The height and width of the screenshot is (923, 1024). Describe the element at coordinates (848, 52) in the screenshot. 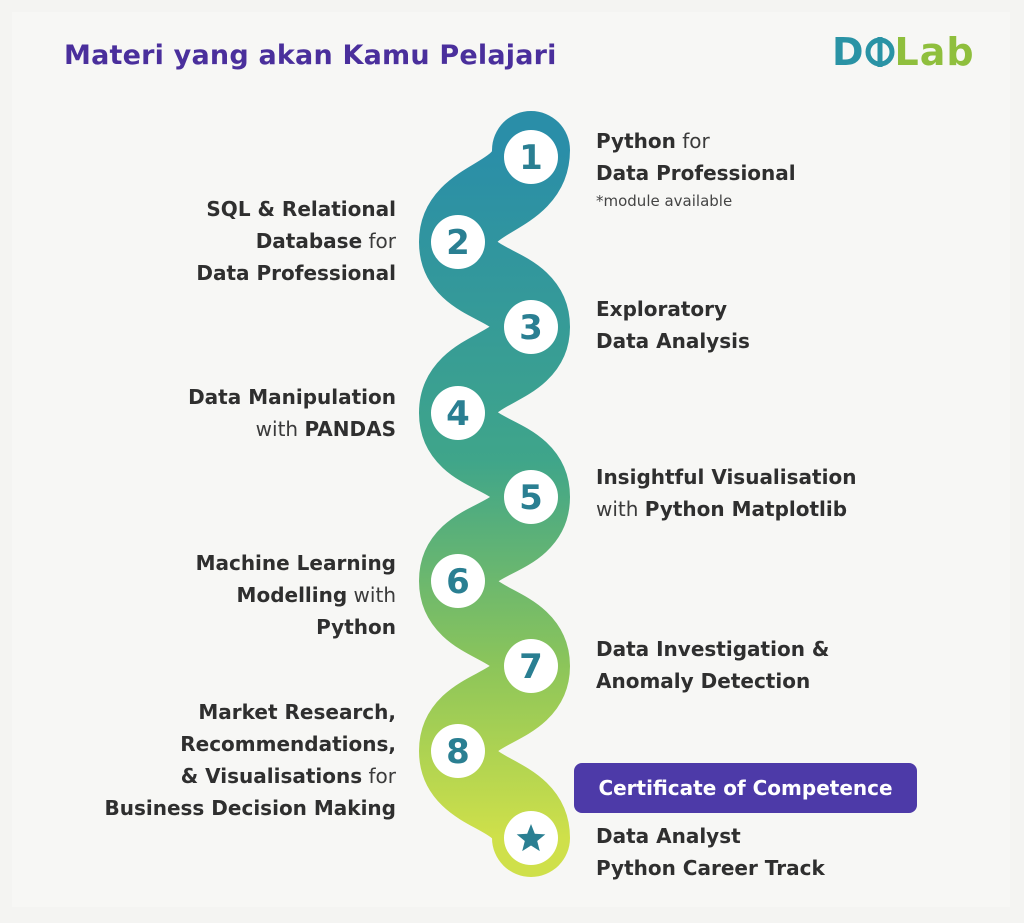

I see `logo-d: D` at that location.